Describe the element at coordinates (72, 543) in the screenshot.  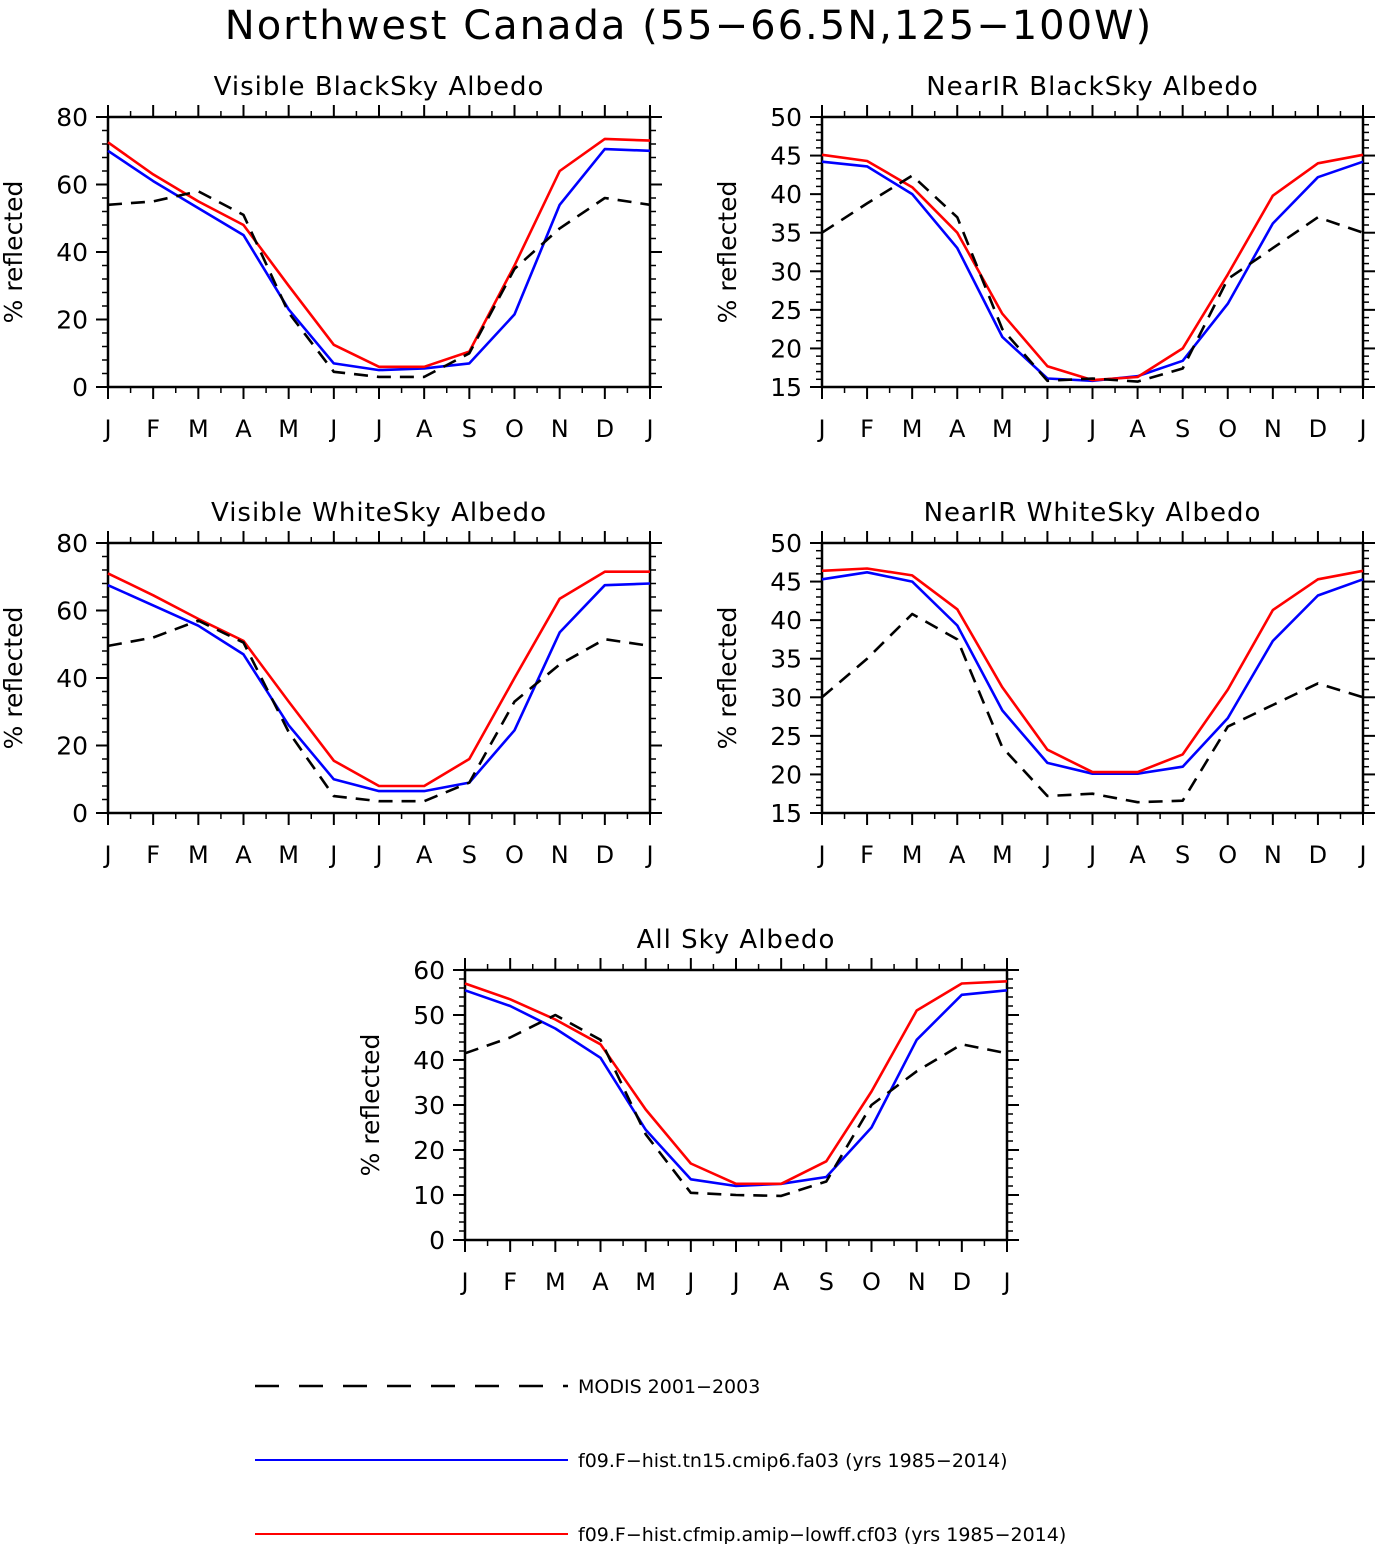
I see `y-tick-label: 80` at that location.